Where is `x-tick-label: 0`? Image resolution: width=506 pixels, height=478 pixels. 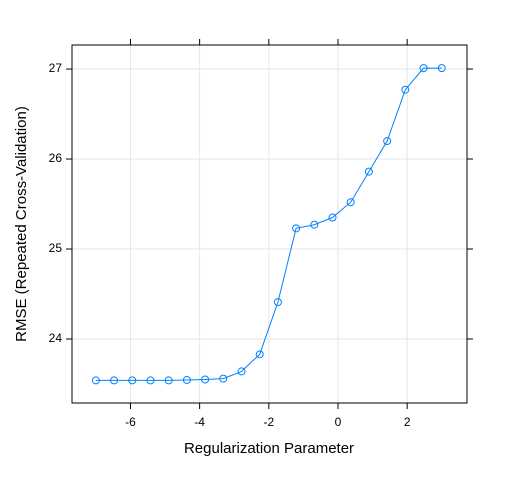
x-tick-label: 0 is located at coordinates (338, 422).